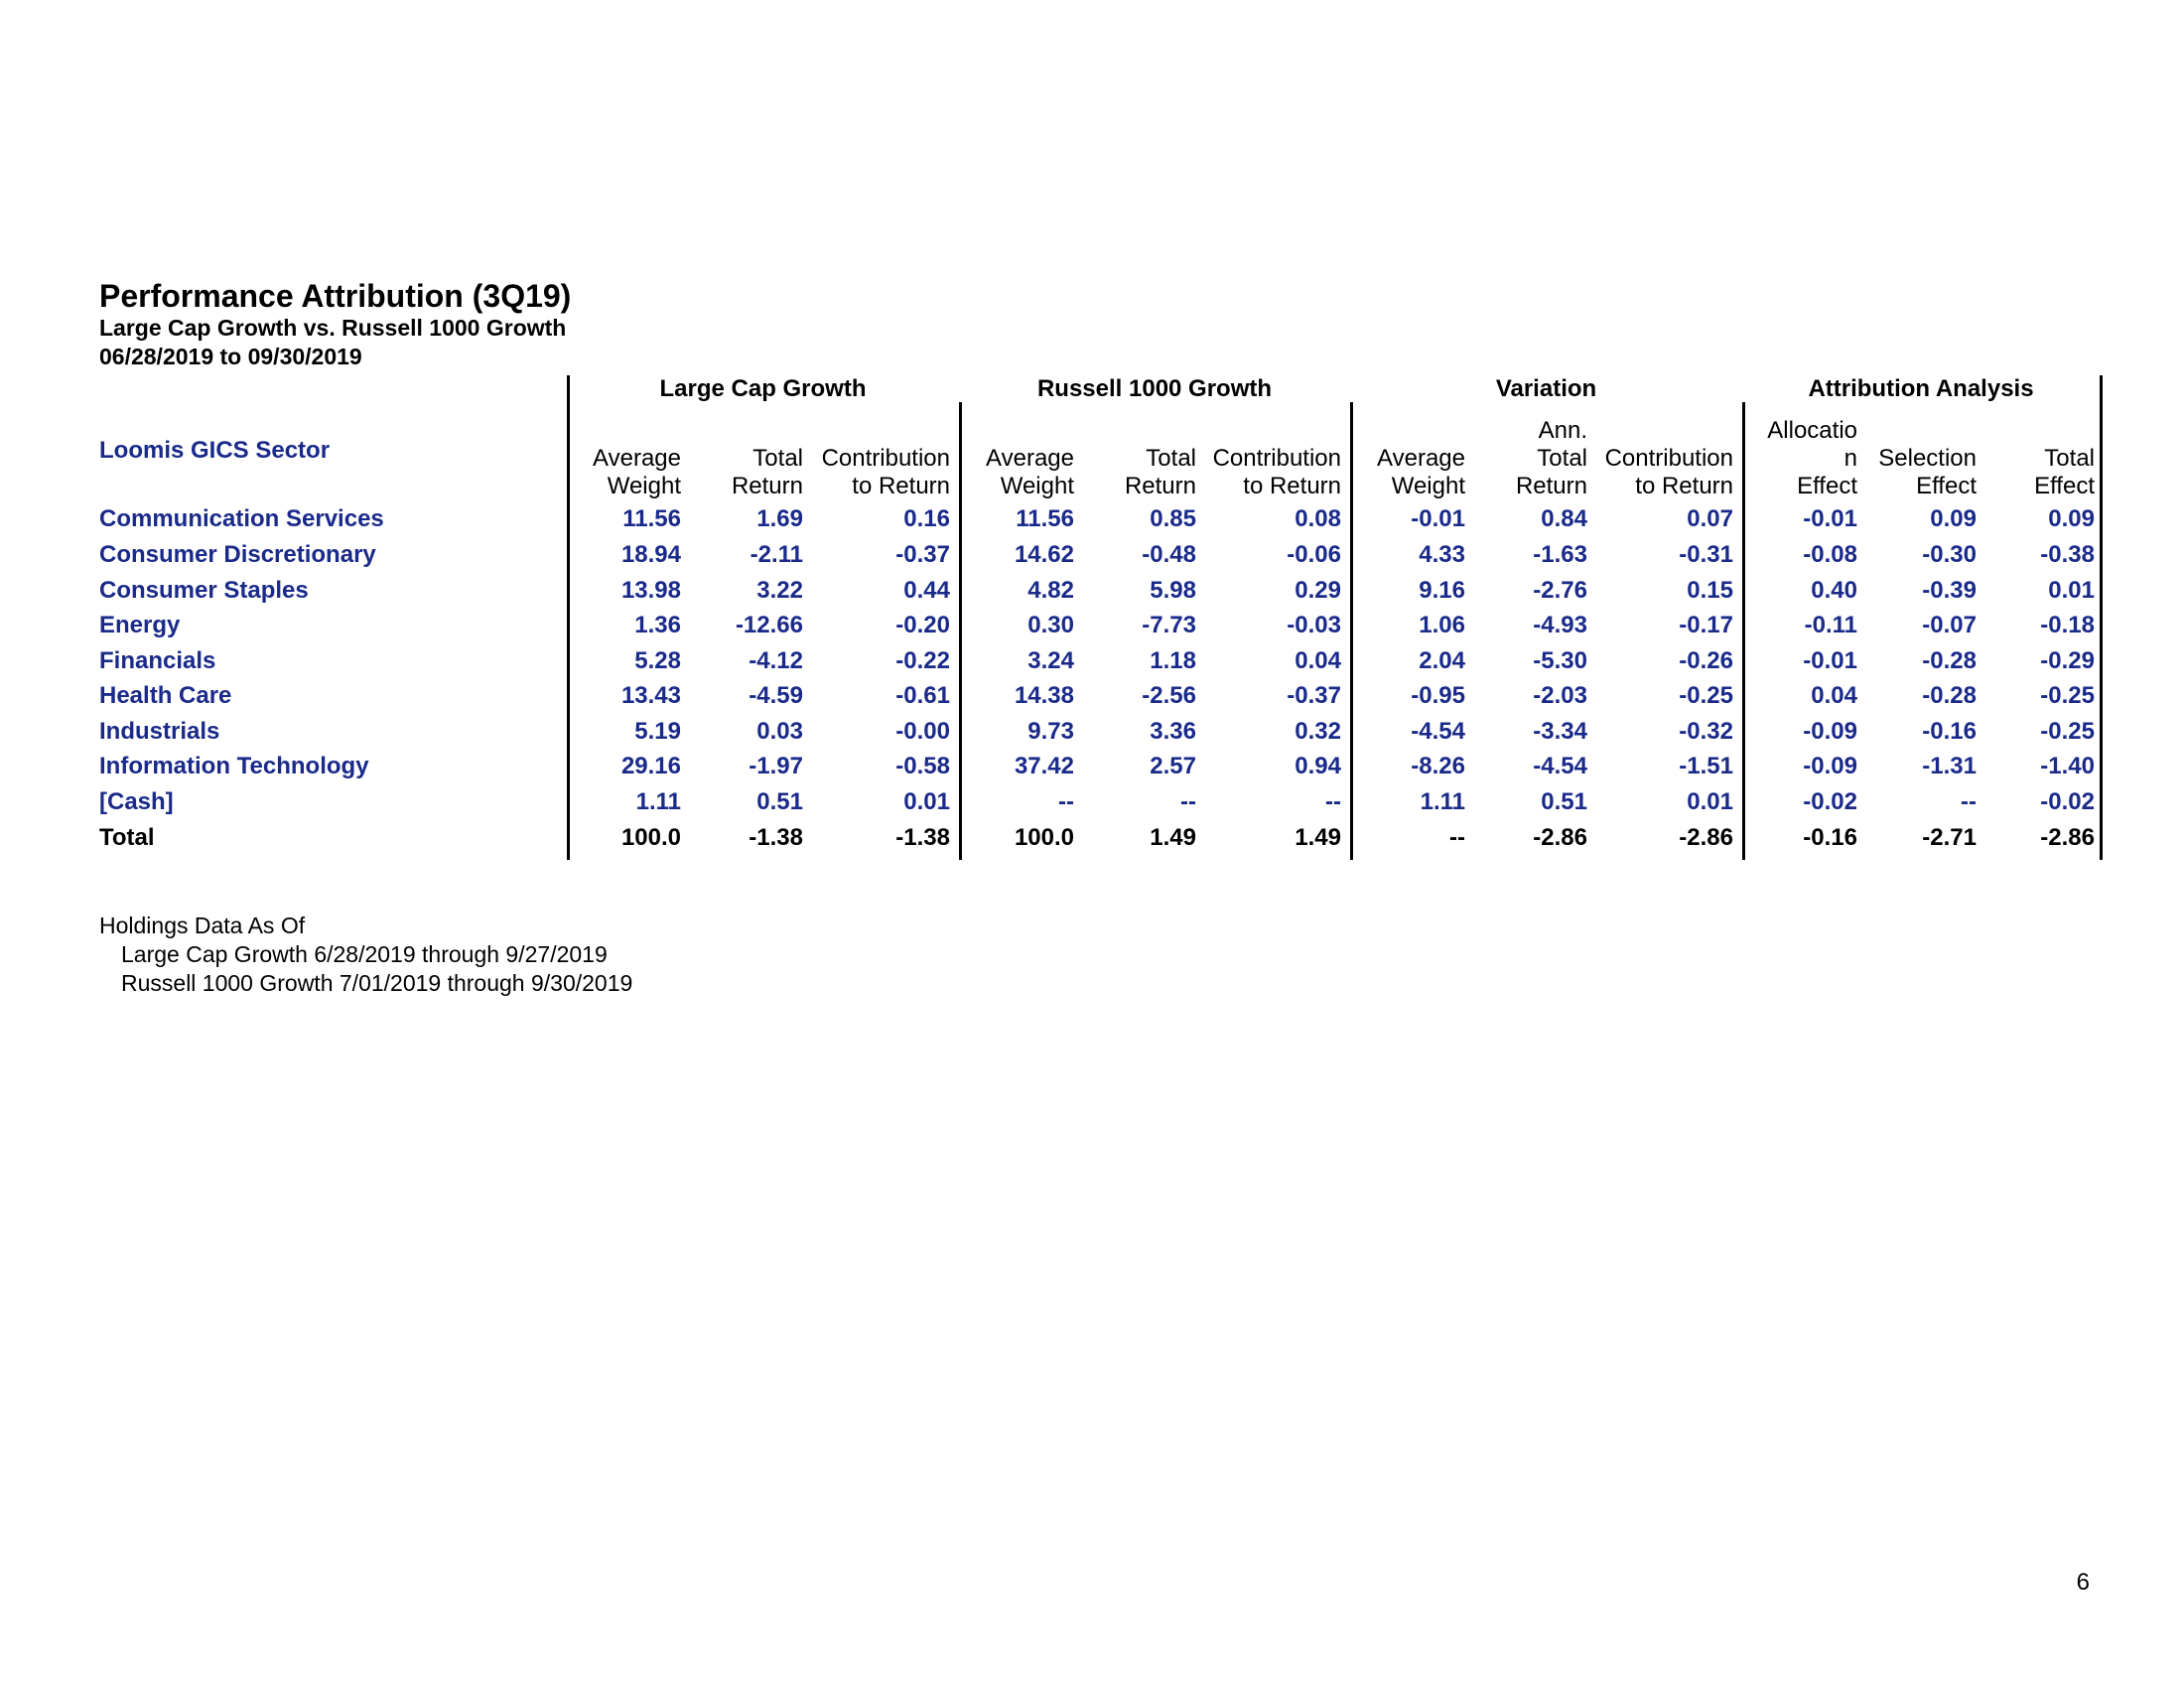  I want to click on table-cell: 18.94, so click(650, 554).